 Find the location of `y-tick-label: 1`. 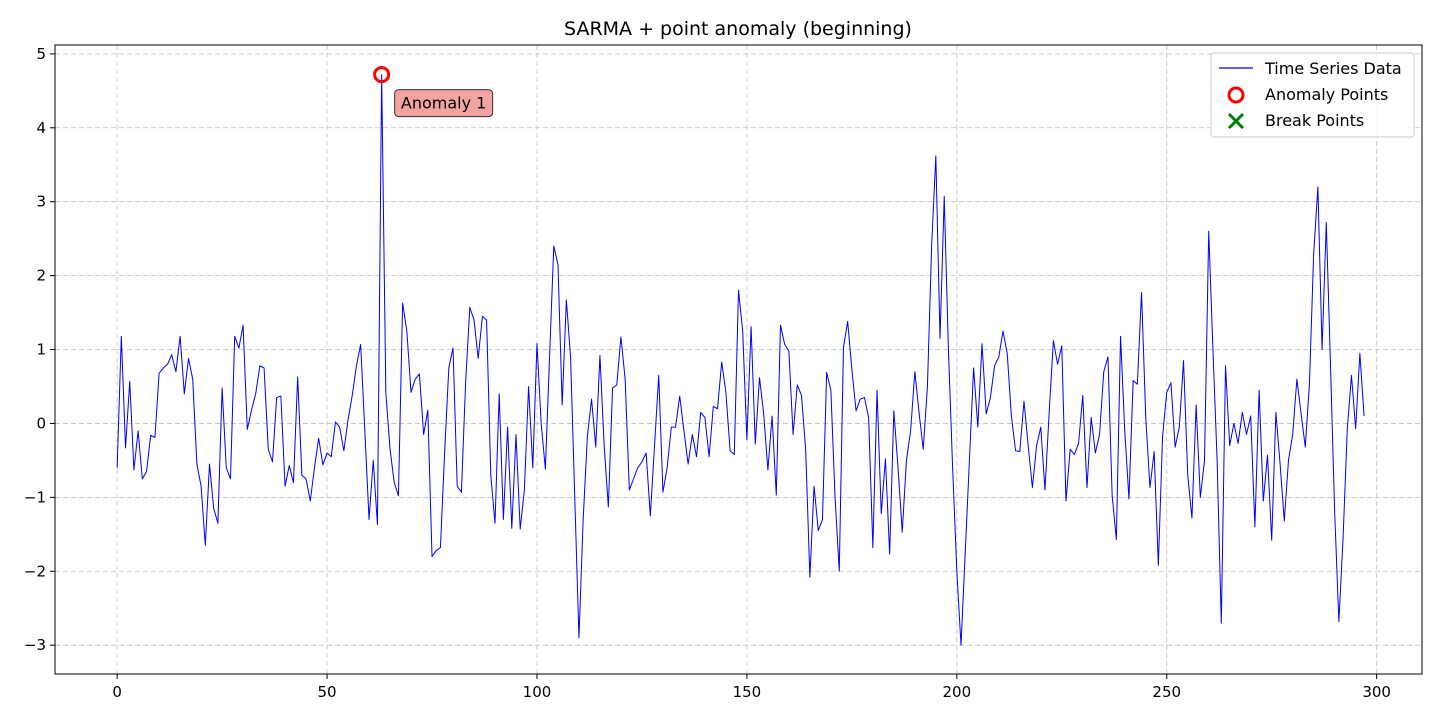

y-tick-label: 1 is located at coordinates (41, 350).